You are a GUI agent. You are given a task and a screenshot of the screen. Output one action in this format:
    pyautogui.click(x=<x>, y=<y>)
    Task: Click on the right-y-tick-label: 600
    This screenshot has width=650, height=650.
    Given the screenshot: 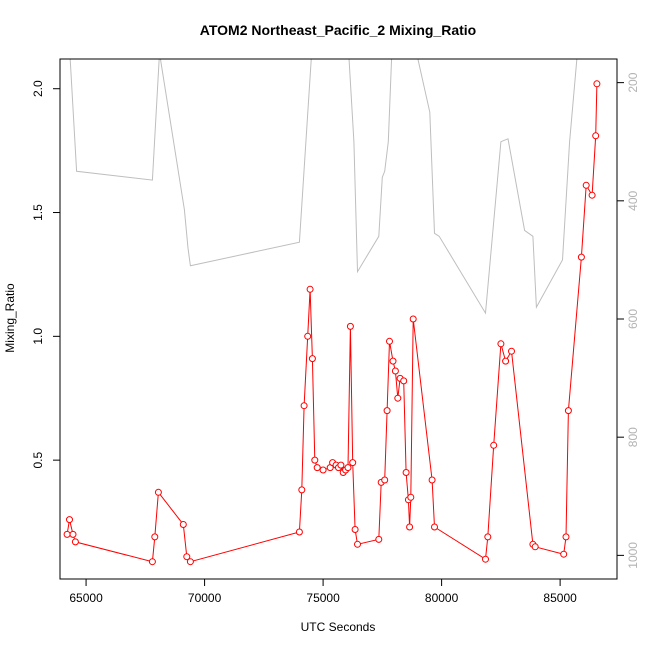 What is the action you would take?
    pyautogui.click(x=633, y=319)
    